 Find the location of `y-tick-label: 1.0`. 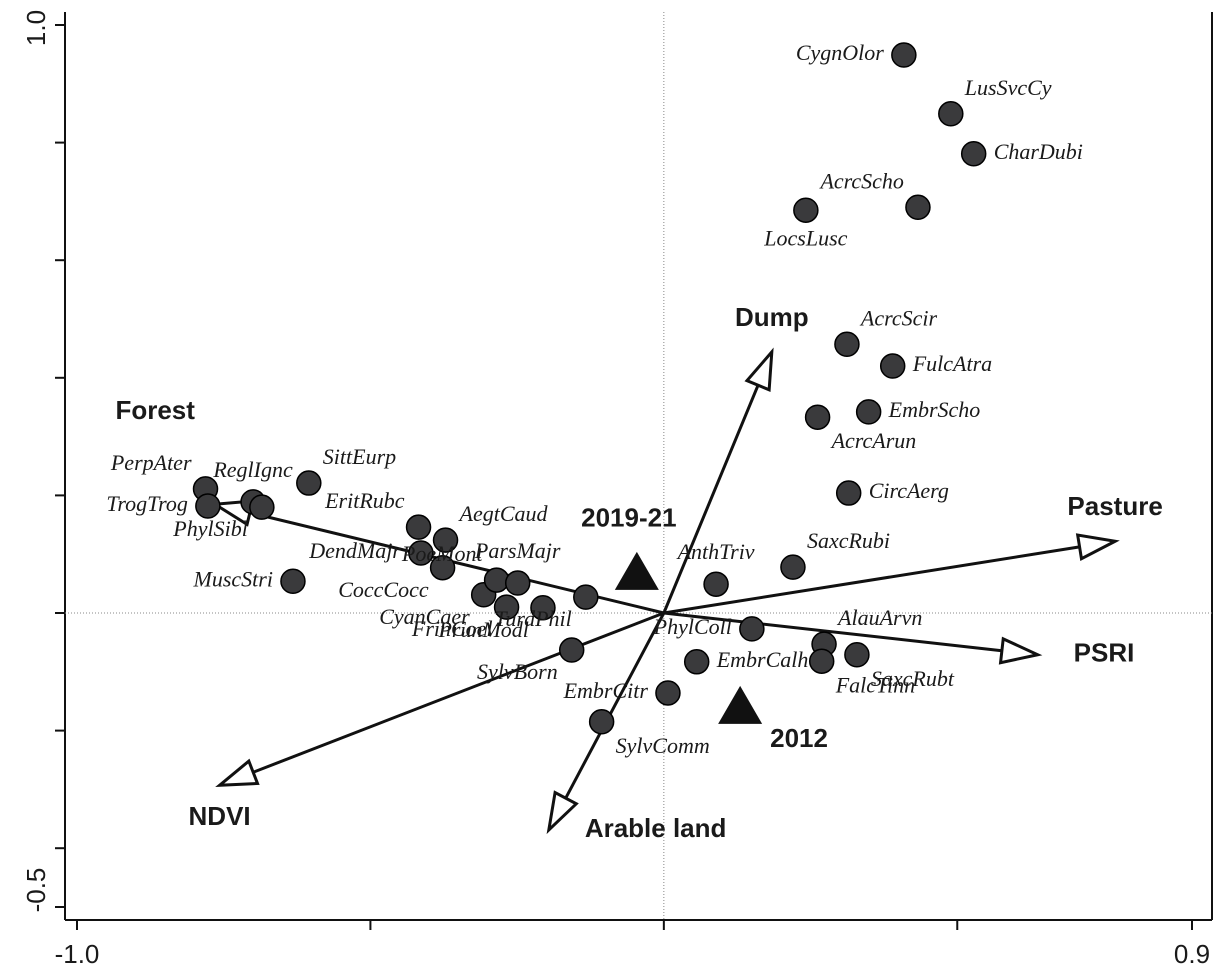

y-tick-label: 1.0 is located at coordinates (36, 28).